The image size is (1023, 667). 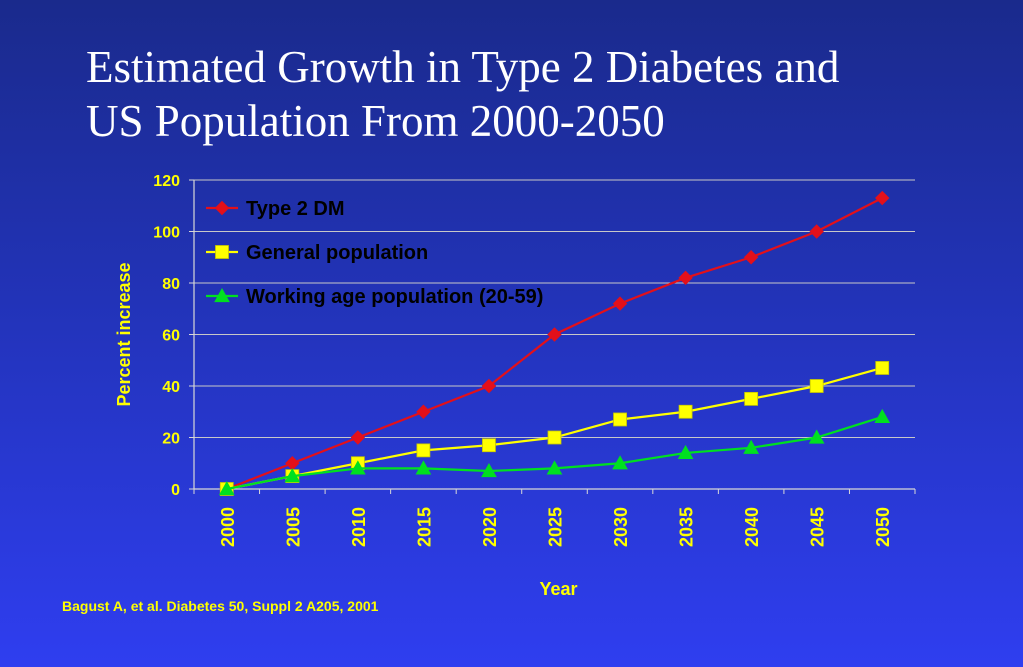 What do you see at coordinates (228, 527) in the screenshot?
I see `x-tick-label-2000: 2000` at bounding box center [228, 527].